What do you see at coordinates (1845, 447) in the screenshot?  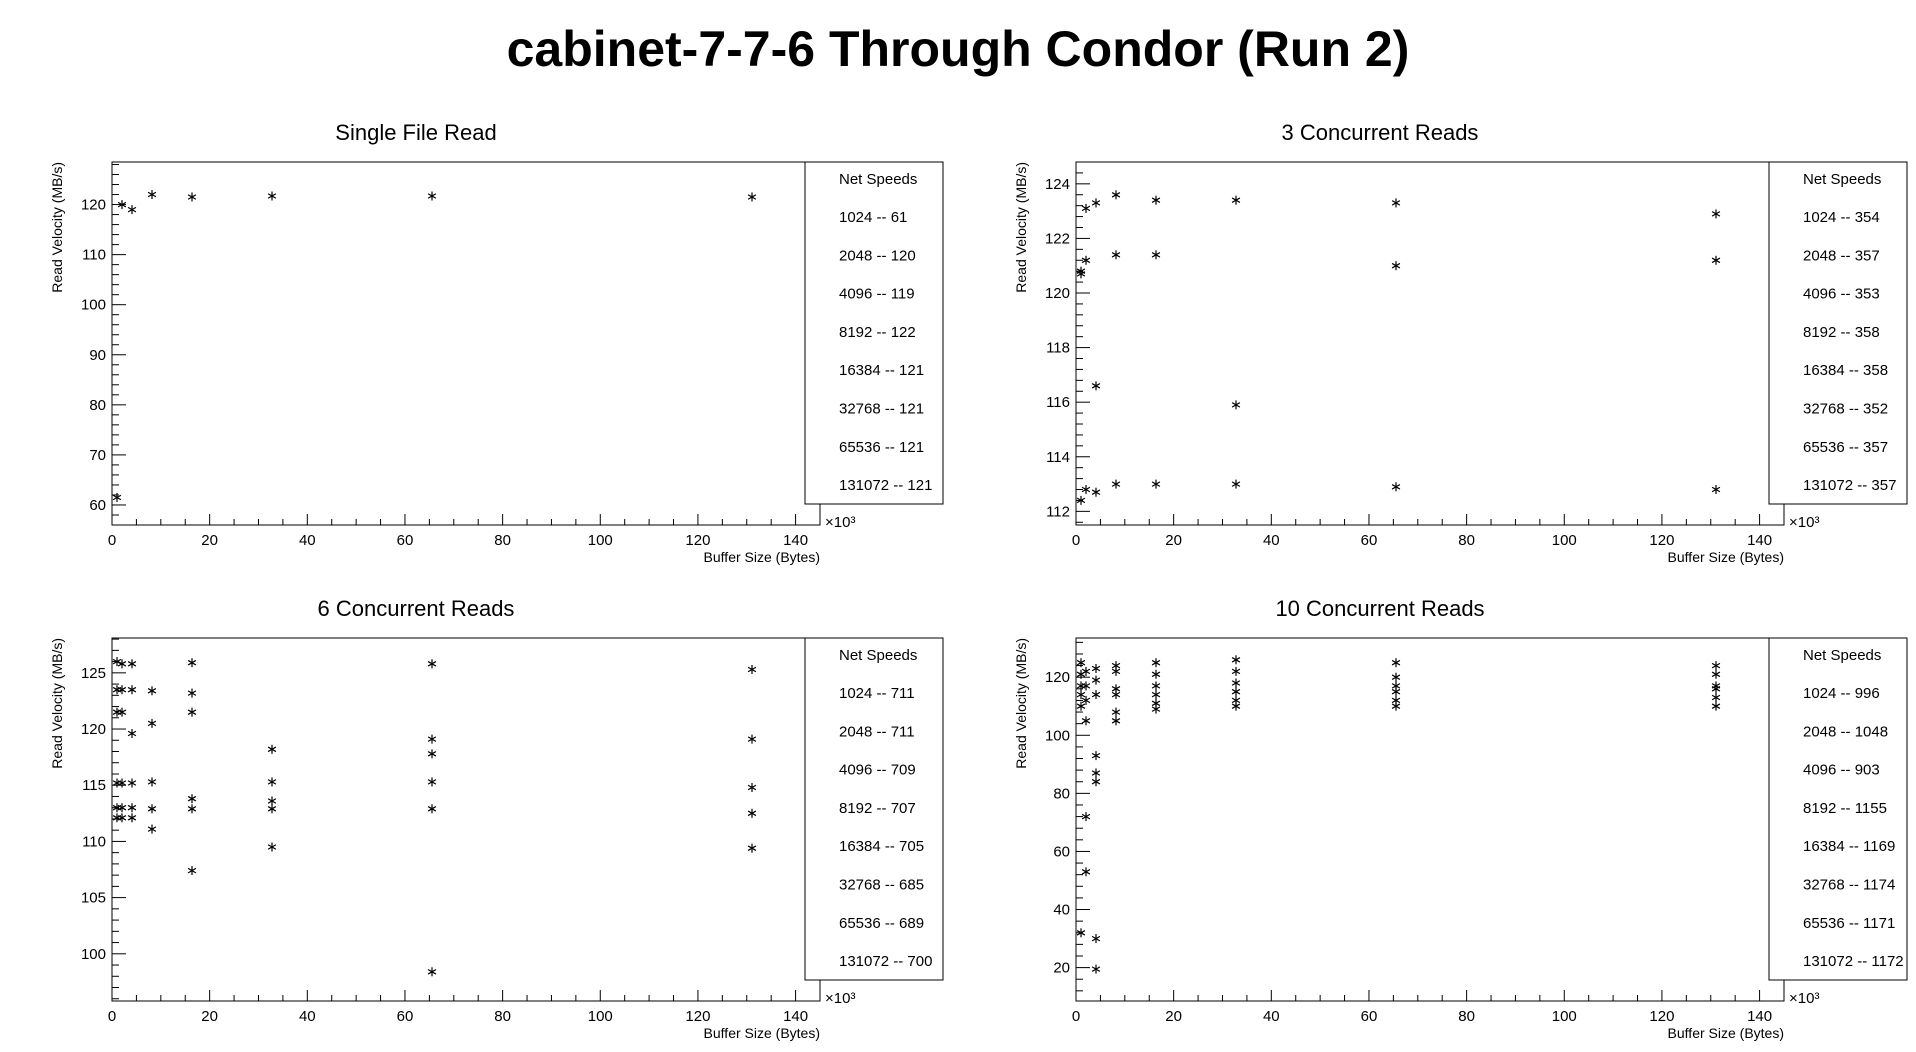 I see `legend-entry: 65536 -- 357` at bounding box center [1845, 447].